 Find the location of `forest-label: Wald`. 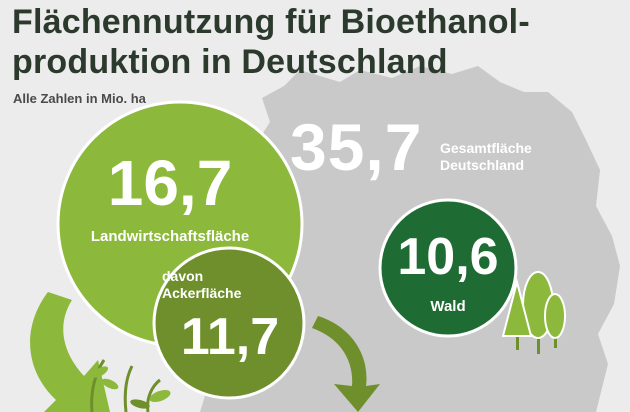

forest-label: Wald is located at coordinates (448, 306).